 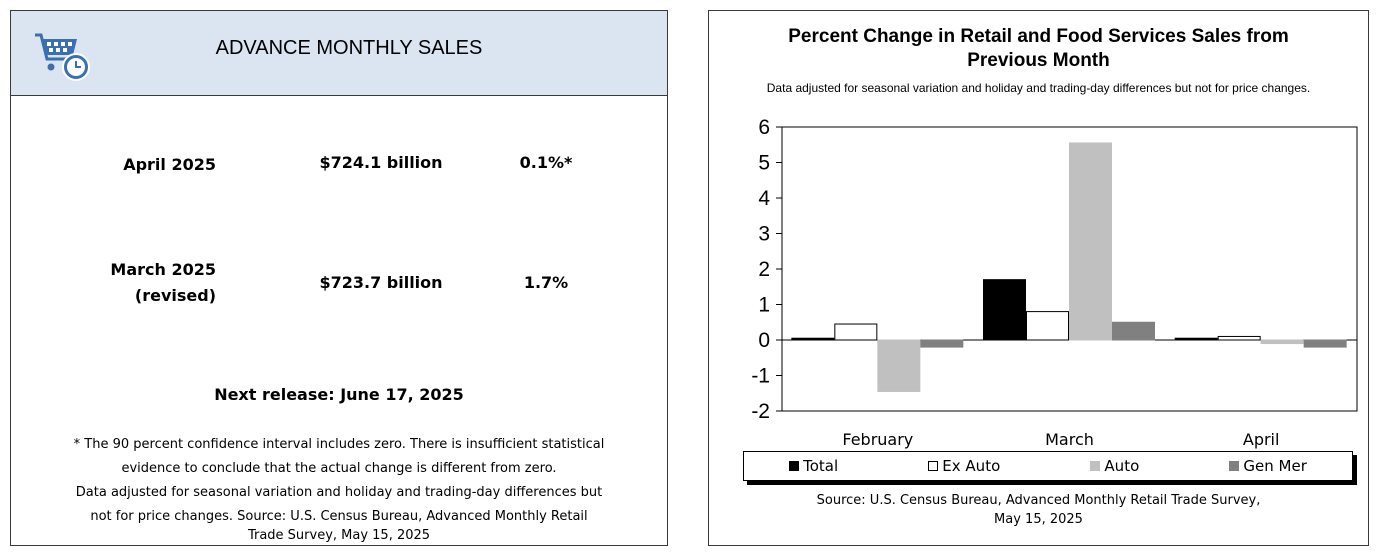 I want to click on bar-april-total, so click(x=1196, y=339).